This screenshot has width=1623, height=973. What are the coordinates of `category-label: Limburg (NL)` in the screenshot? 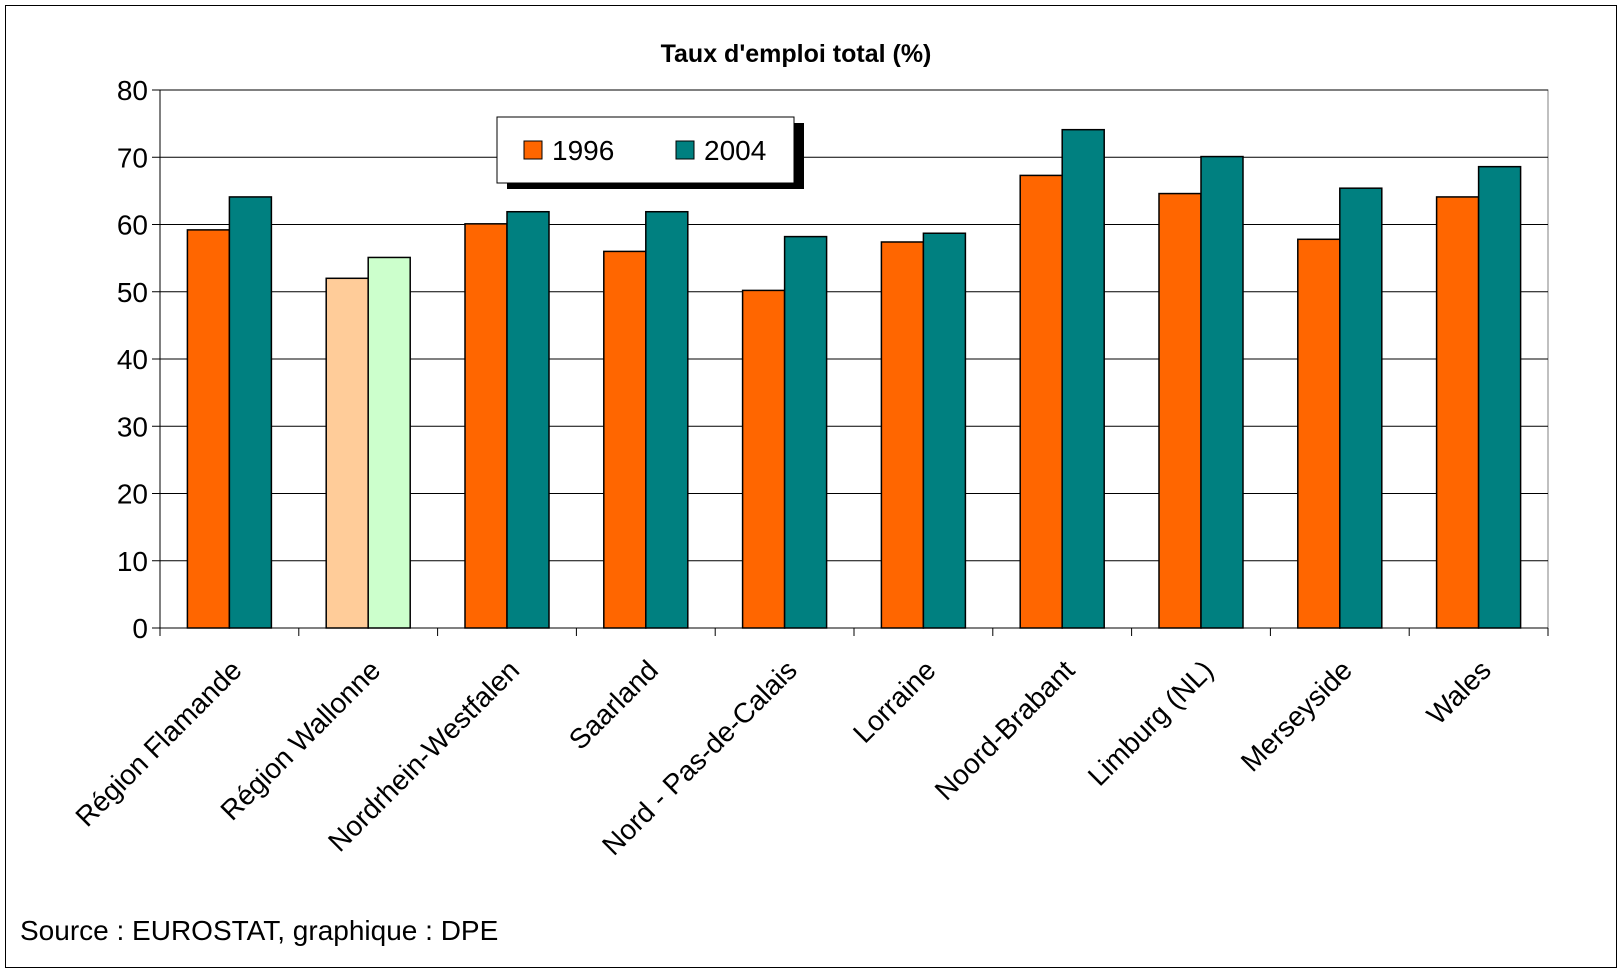 It's located at (1150, 722).